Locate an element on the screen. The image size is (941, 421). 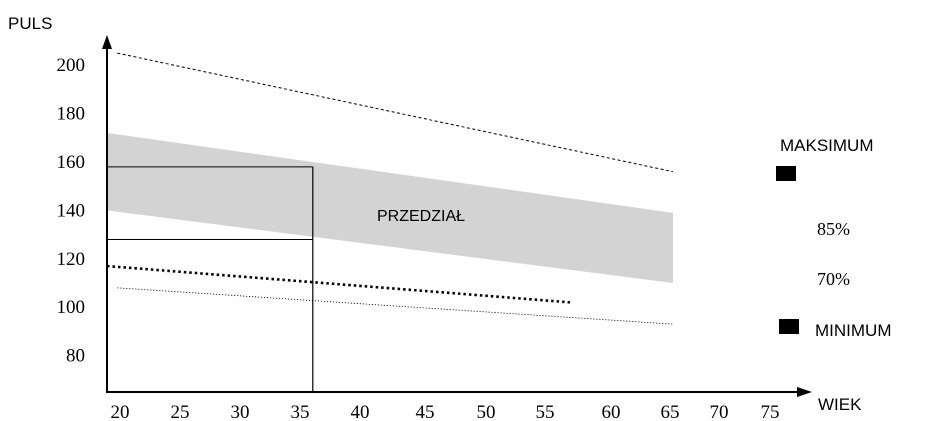
y-tick-labels: 200 180 160 140 120 100 80 is located at coordinates (71, 210).